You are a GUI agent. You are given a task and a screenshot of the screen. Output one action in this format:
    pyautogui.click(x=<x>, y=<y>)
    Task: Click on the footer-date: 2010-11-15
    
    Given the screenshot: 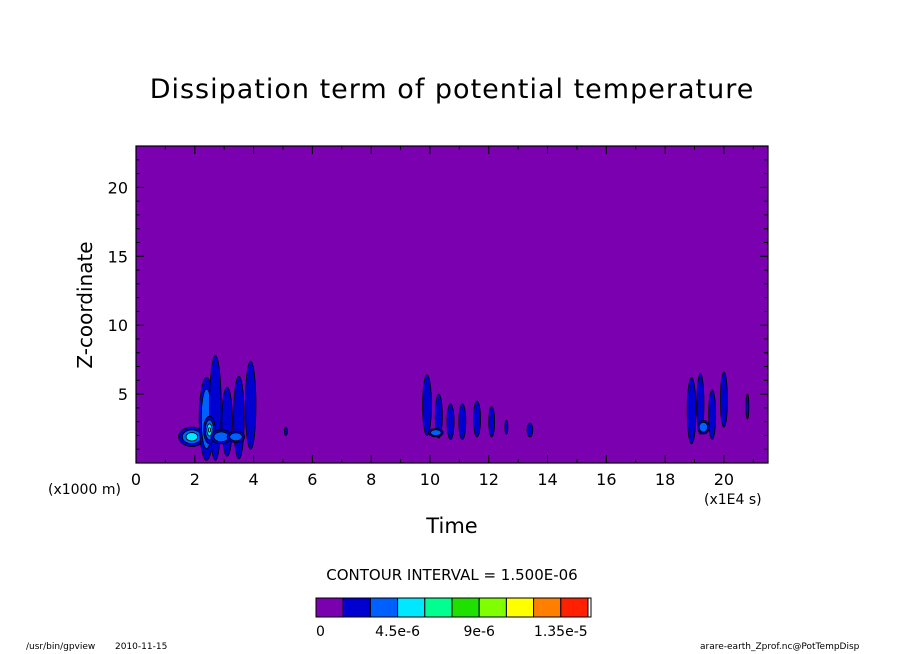 What is the action you would take?
    pyautogui.click(x=141, y=647)
    